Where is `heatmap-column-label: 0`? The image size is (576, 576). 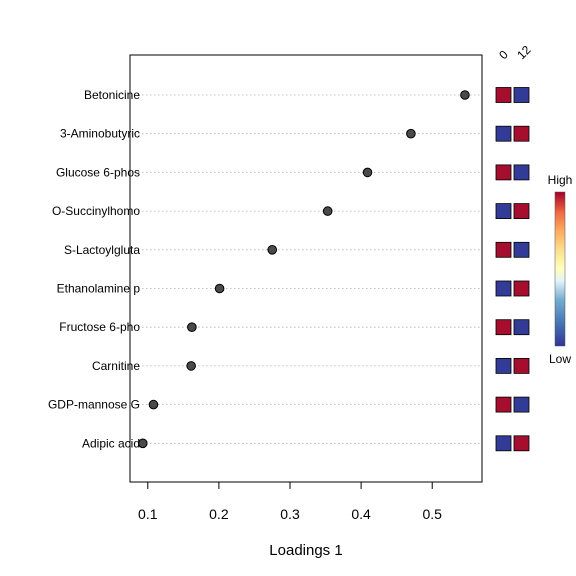
heatmap-column-label: 0 is located at coordinates (503, 54).